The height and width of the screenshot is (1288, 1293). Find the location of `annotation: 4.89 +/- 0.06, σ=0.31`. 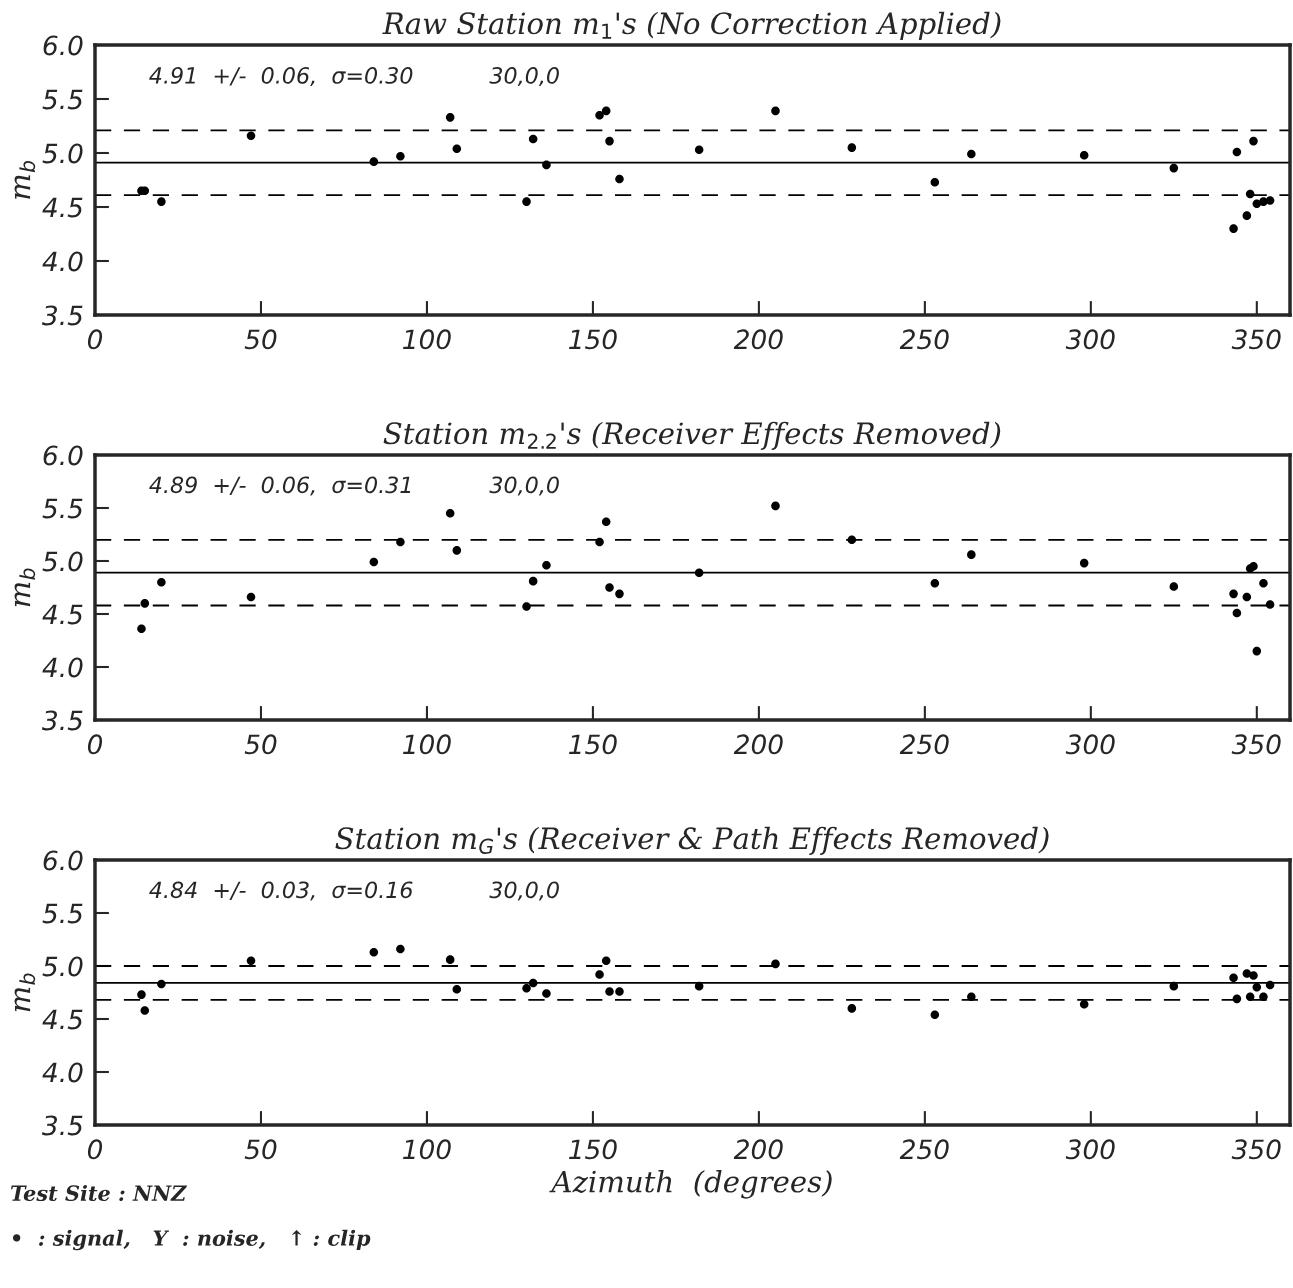

annotation: 4.89 +/- 0.06, σ=0.31 is located at coordinates (280, 486).